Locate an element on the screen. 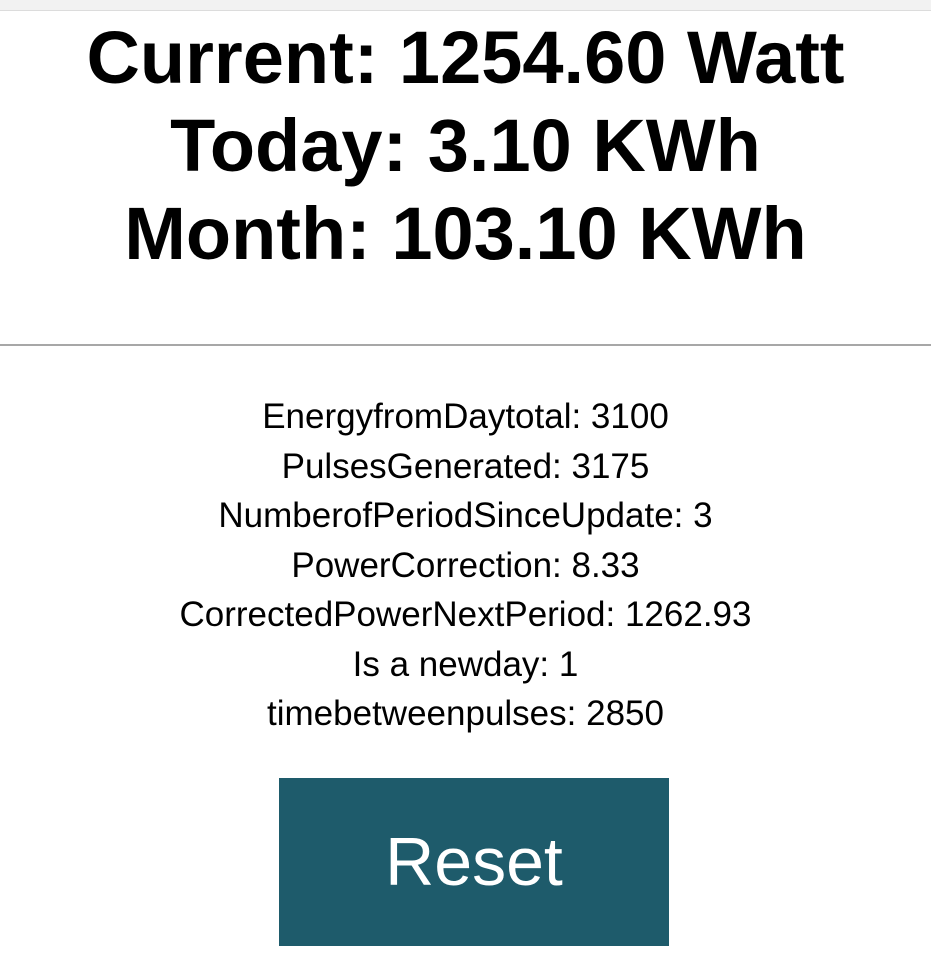  stat-energy-from-day-total: EnergyfromDaytotal: 3100 is located at coordinates (465, 416).